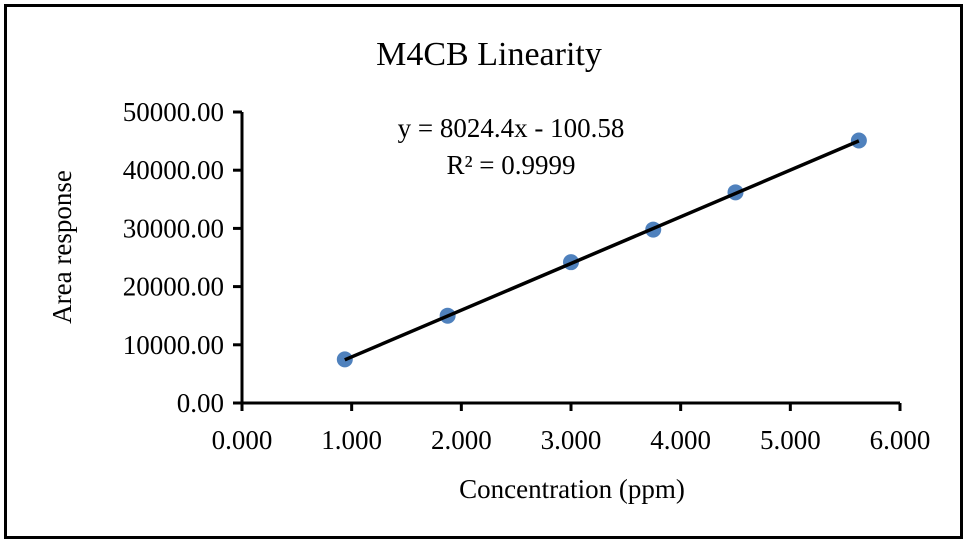 This screenshot has height=548, width=973. Describe the element at coordinates (461, 440) in the screenshot. I see `x-tick-label: 2.000` at that location.